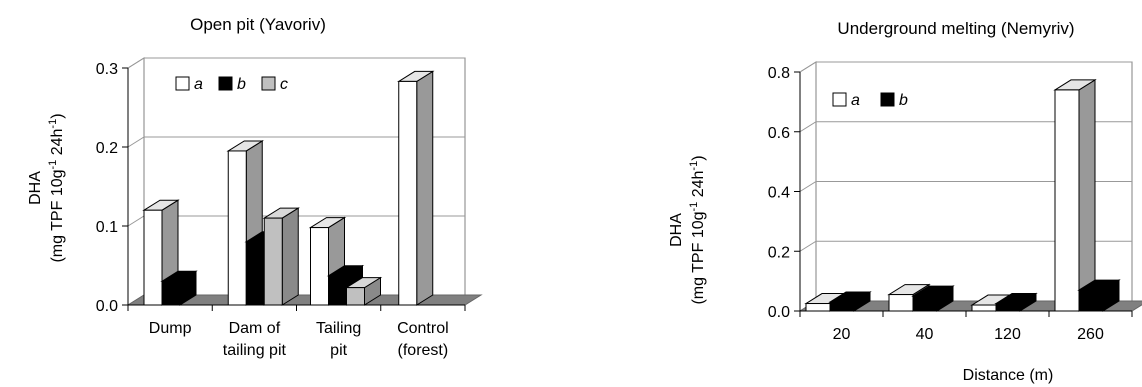 The height and width of the screenshot is (387, 1142). Describe the element at coordinates (779, 73) in the screenshot. I see `y-tick-label: 0.8` at that location.